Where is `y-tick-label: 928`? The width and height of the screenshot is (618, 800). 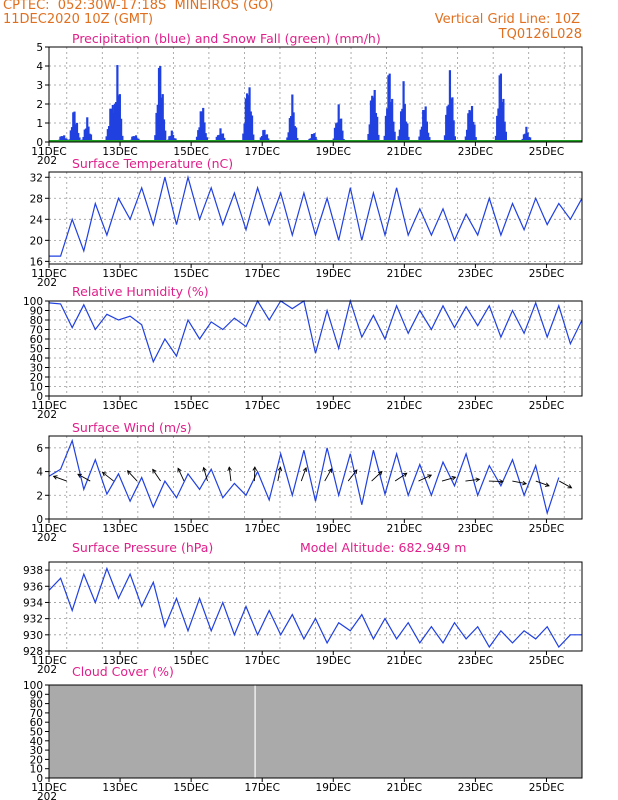 y-tick-label: 928 is located at coordinates (33, 652).